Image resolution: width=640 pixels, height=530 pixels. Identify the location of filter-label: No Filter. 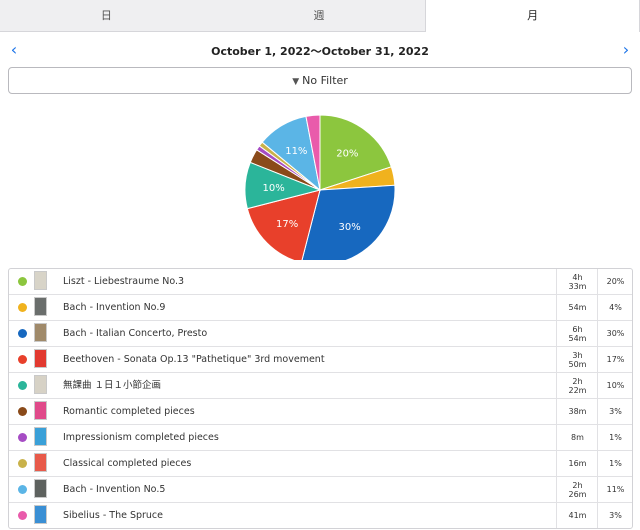
(325, 80).